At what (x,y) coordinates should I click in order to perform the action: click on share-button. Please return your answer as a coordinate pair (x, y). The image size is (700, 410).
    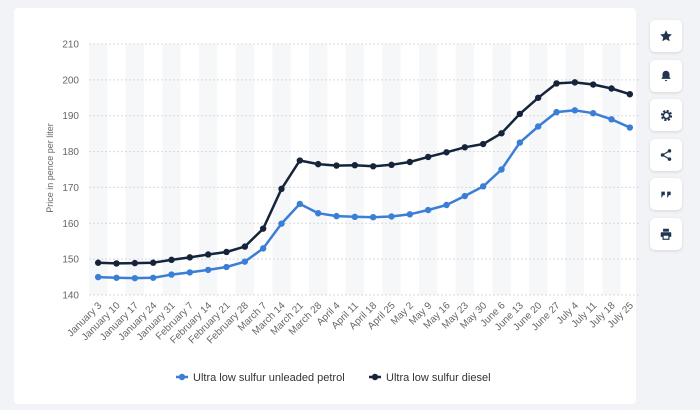
    Looking at the image, I should click on (666, 154).